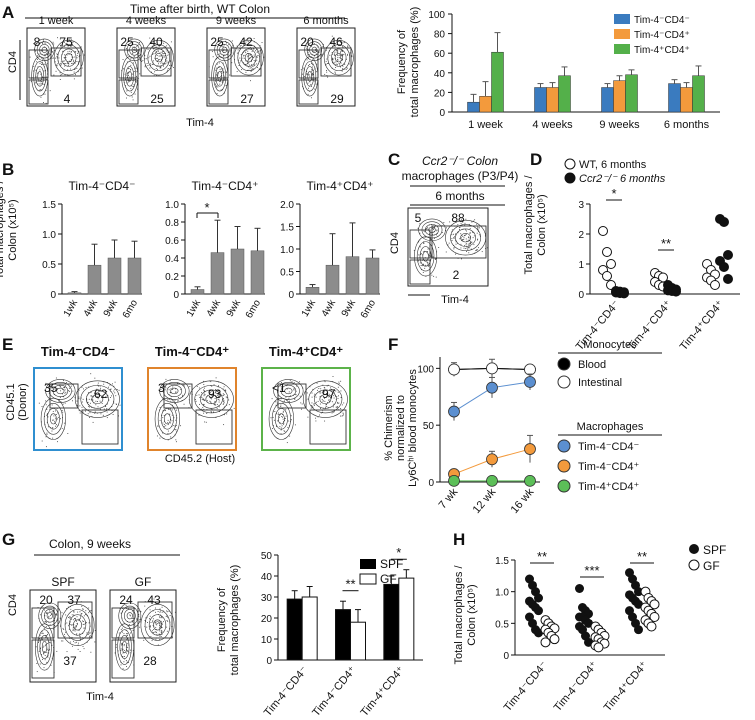  I want to click on series-point, so click(530, 369).